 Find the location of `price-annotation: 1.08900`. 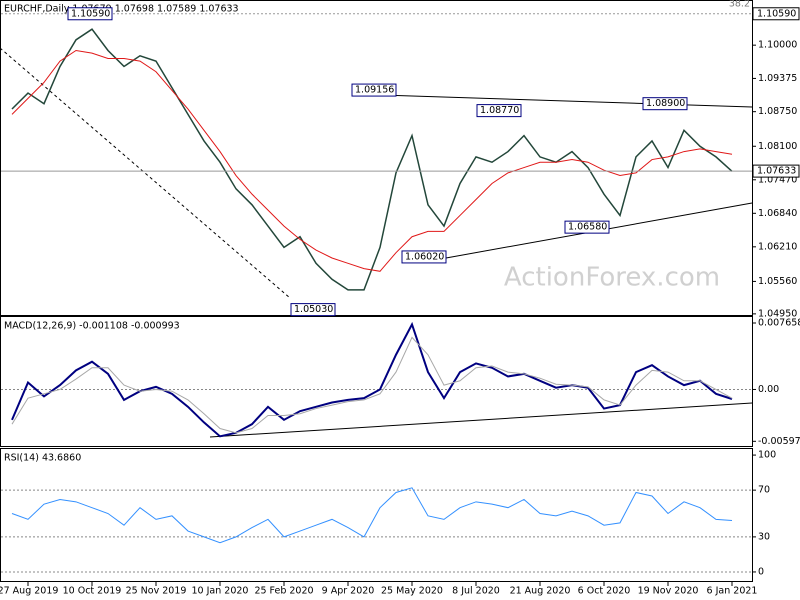

price-annotation: 1.08900 is located at coordinates (665, 103).